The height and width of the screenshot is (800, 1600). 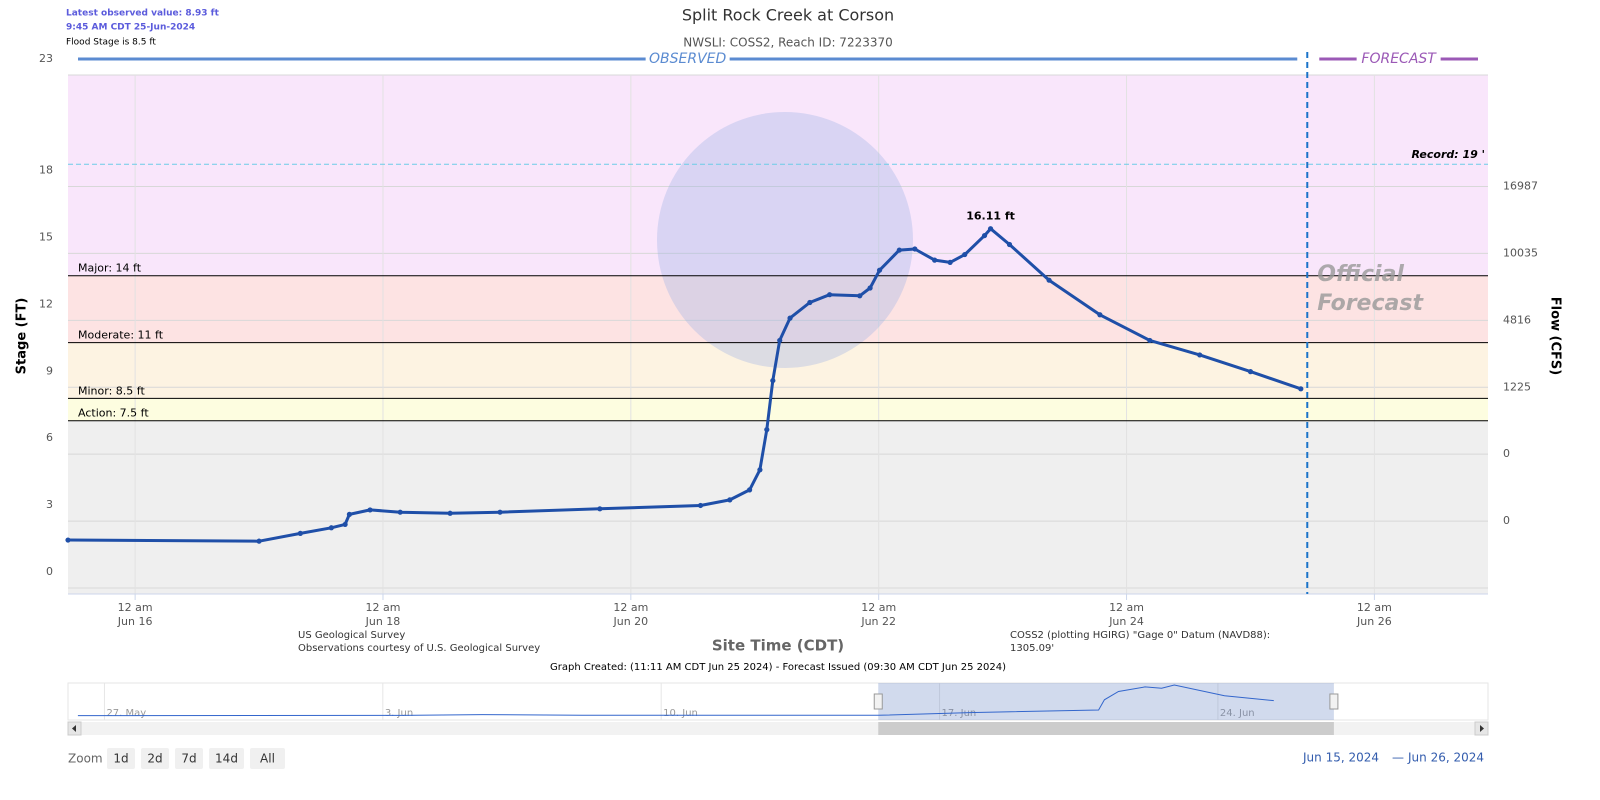 I want to click on range-from: Jun 15, 2024, so click(x=1340, y=758).